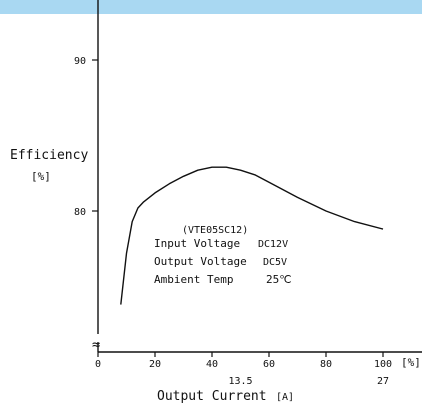  What do you see at coordinates (269, 364) in the screenshot?
I see `x-tick-label: 60` at bounding box center [269, 364].